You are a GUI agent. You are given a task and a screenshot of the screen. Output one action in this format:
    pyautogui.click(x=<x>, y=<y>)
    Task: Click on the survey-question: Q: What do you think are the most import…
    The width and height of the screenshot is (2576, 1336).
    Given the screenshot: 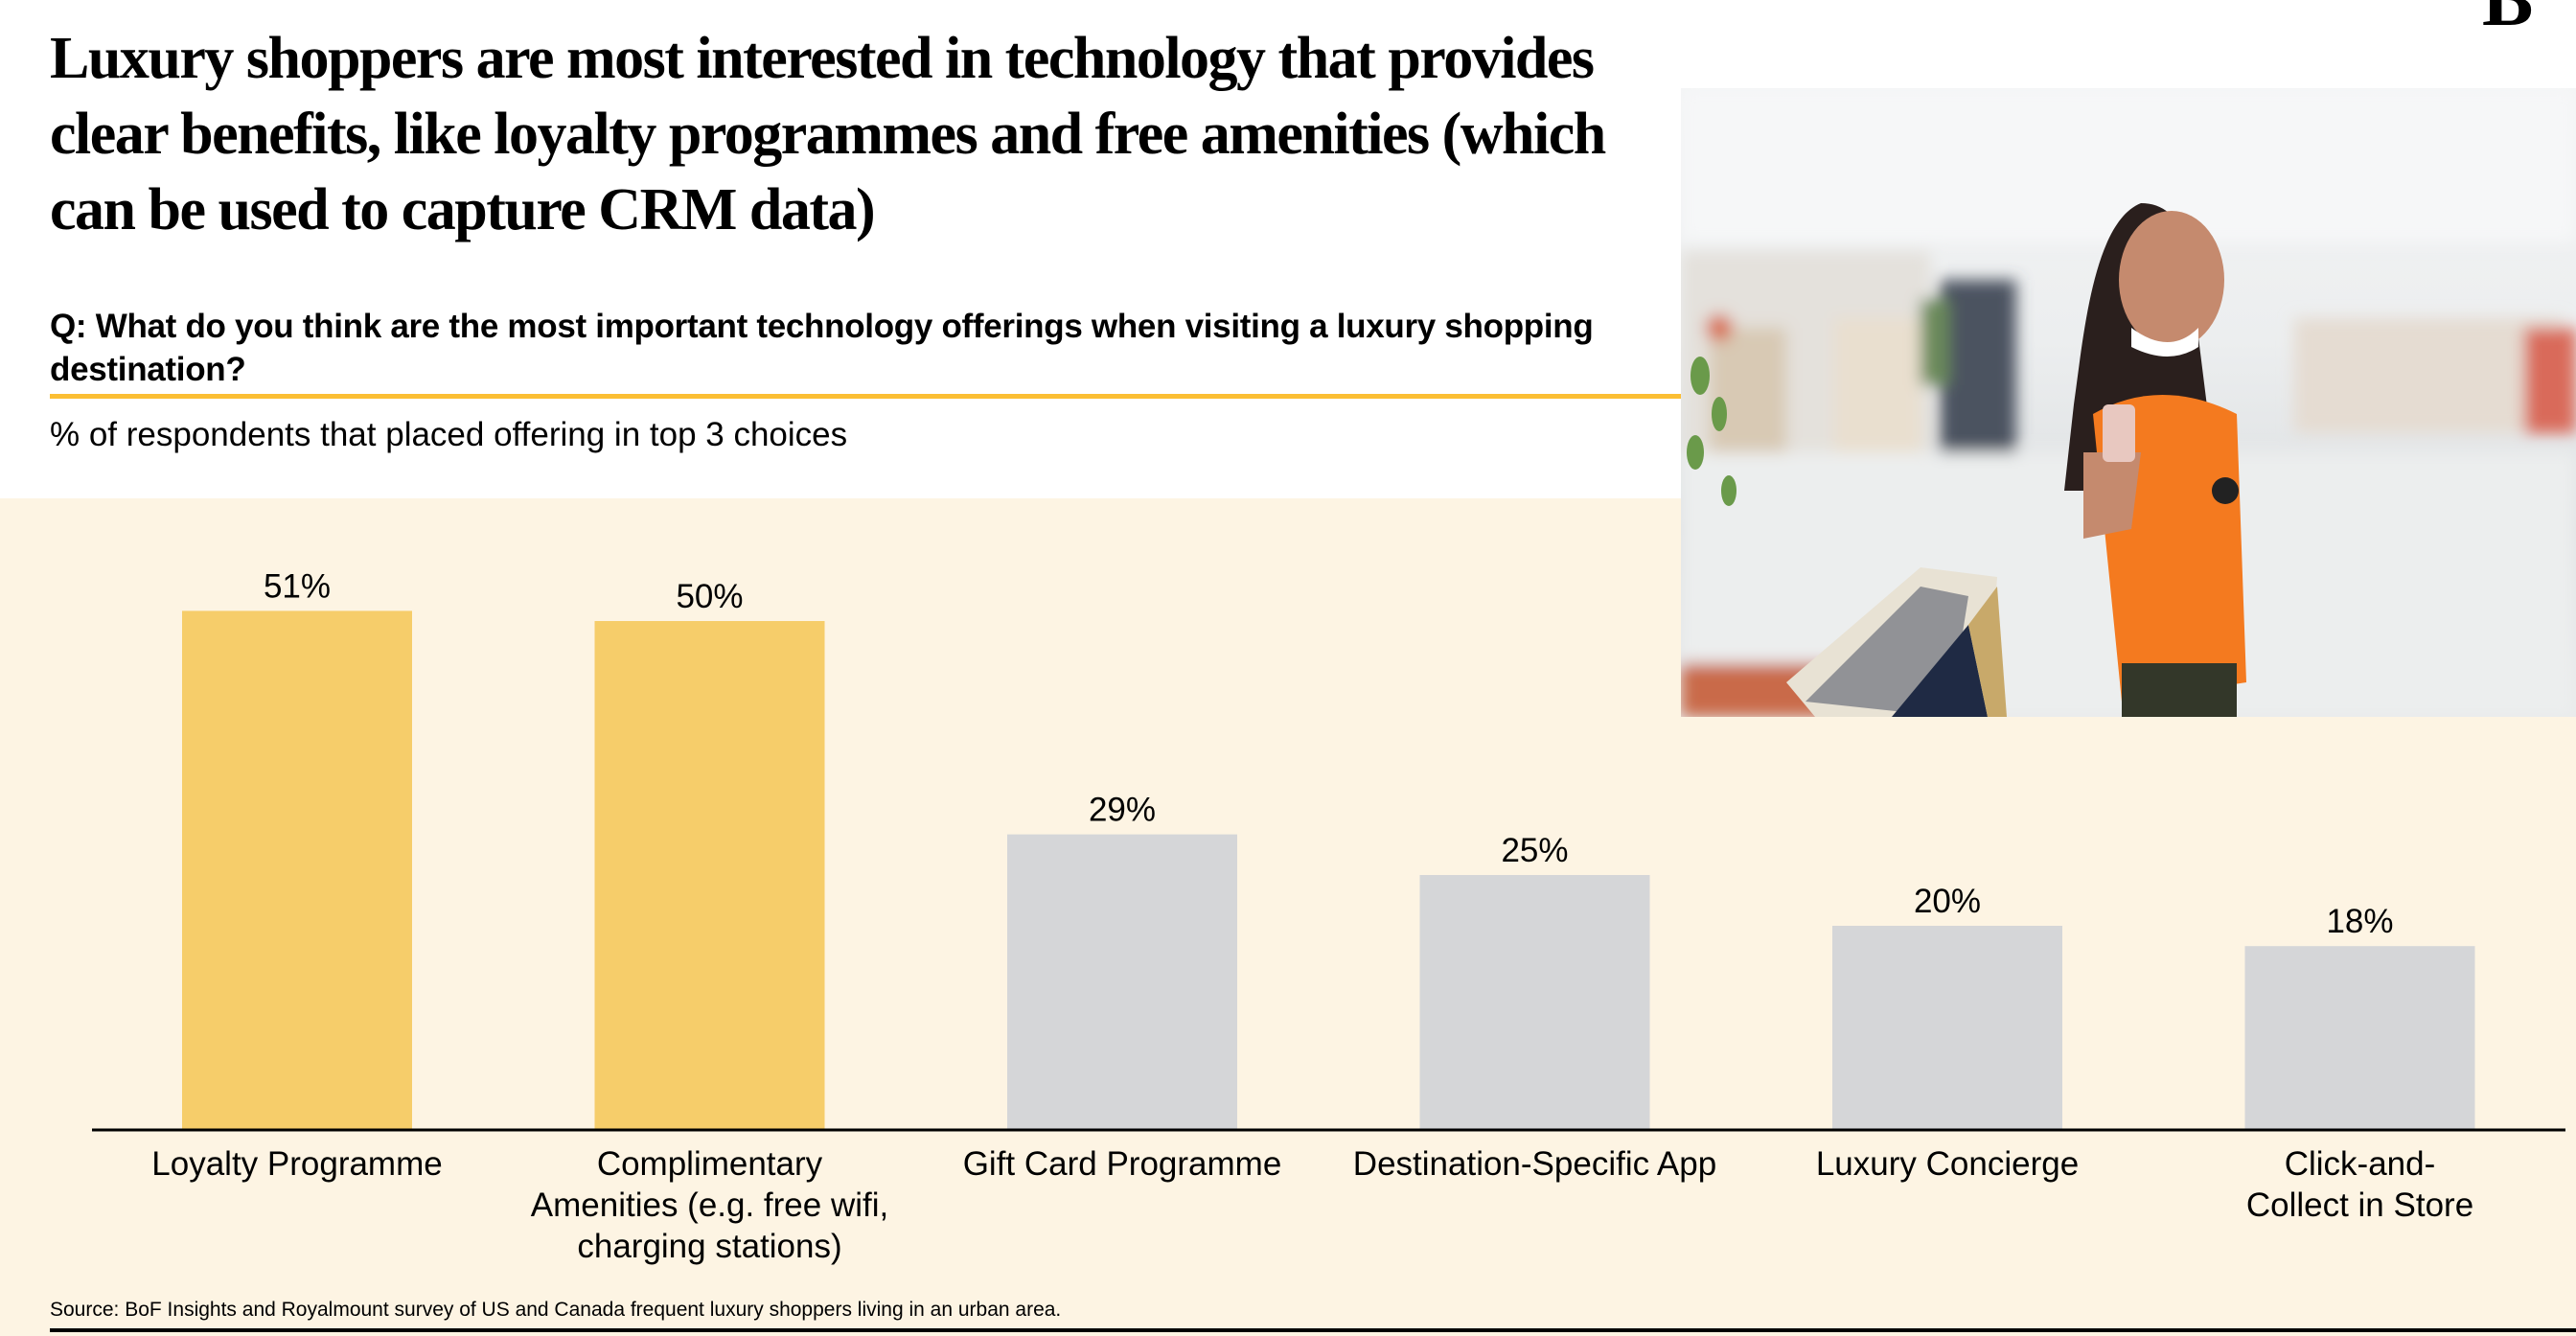 What is the action you would take?
    pyautogui.click(x=822, y=348)
    